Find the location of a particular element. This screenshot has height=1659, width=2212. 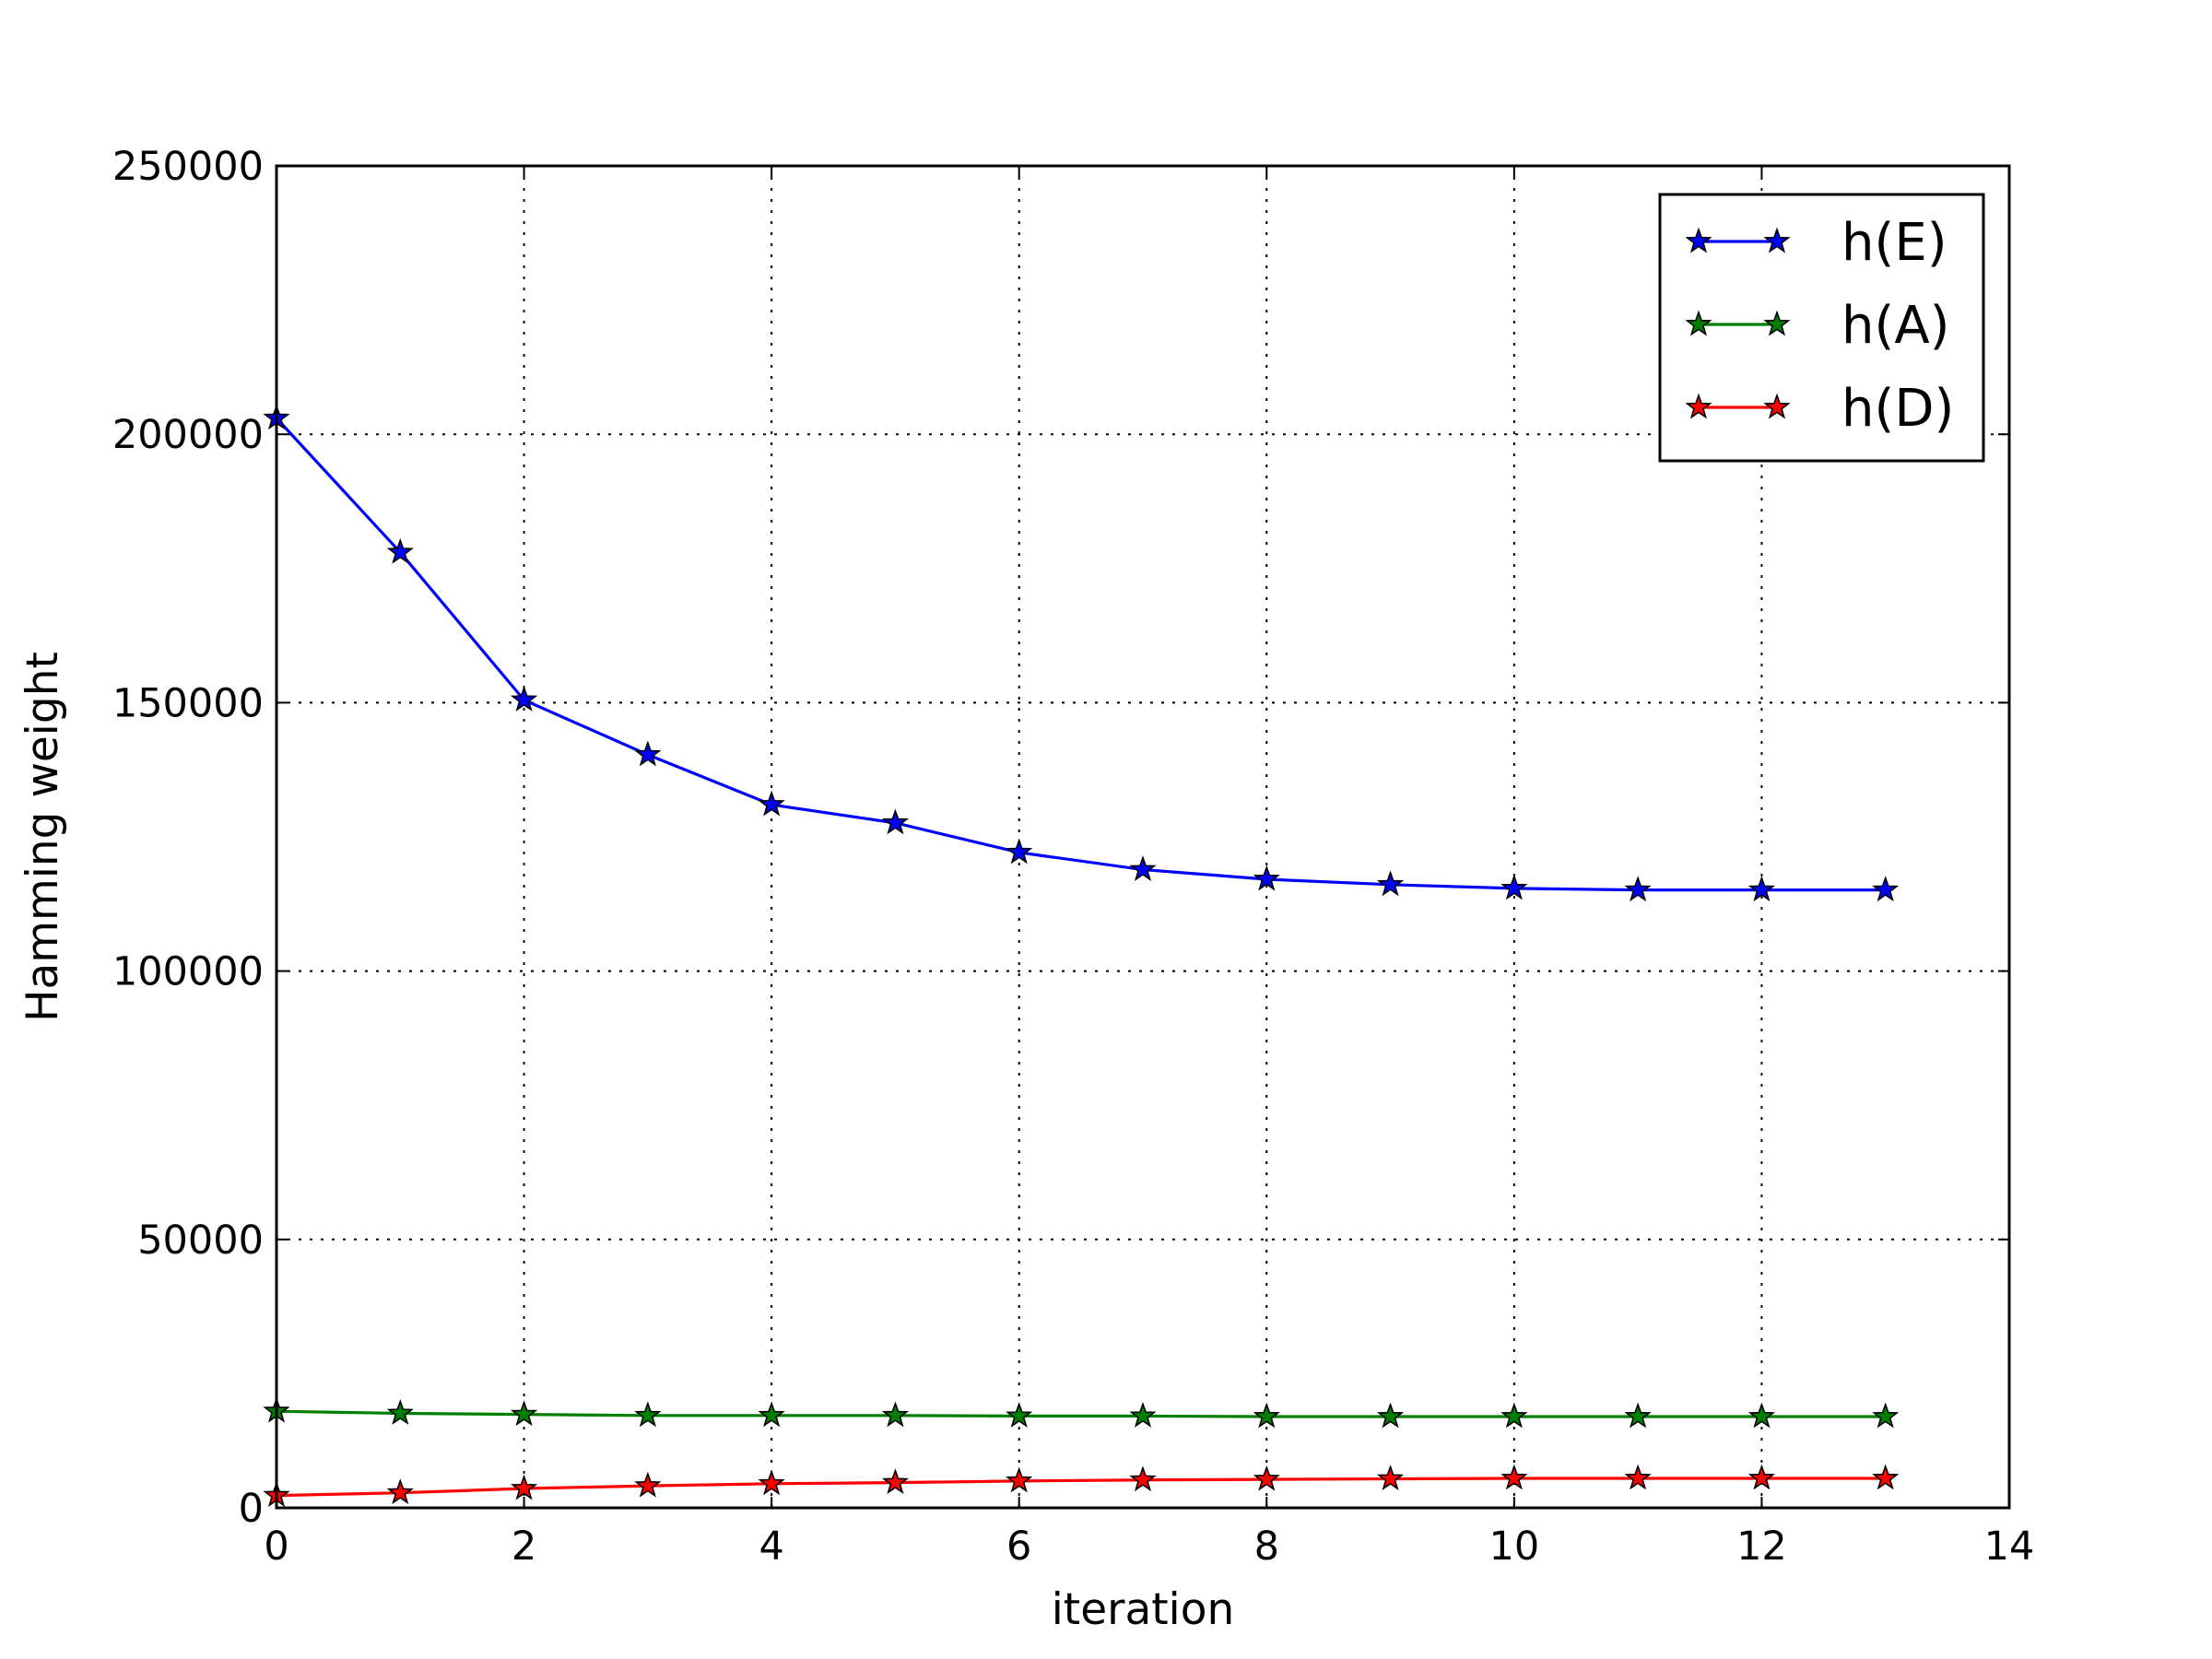

y-tick-label: 0 is located at coordinates (251, 1509).